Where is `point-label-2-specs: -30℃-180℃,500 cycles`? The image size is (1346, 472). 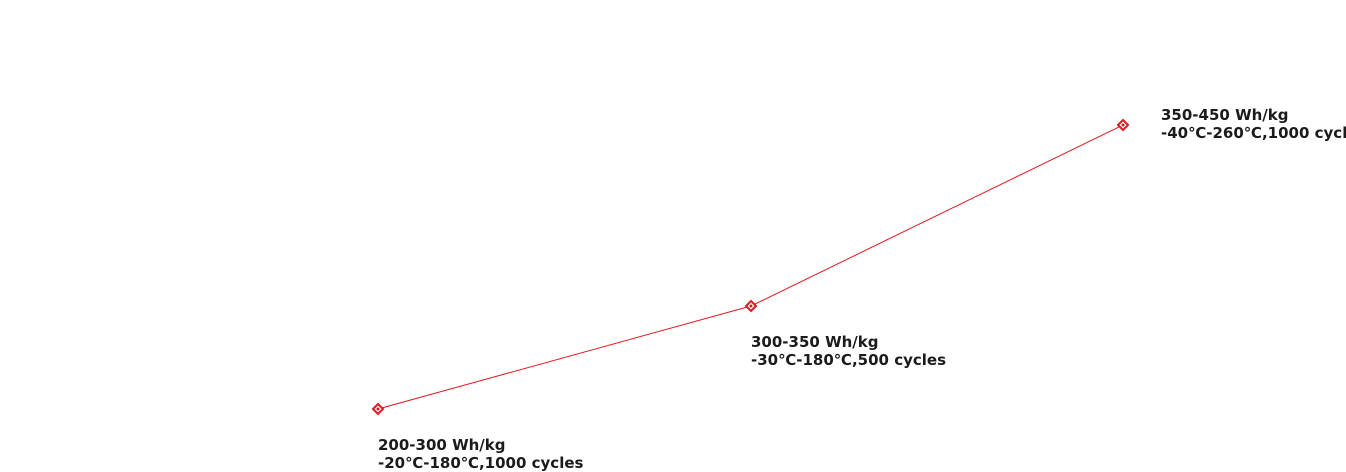
point-label-2-specs: -30℃-180℃,500 cycles is located at coordinates (848, 360).